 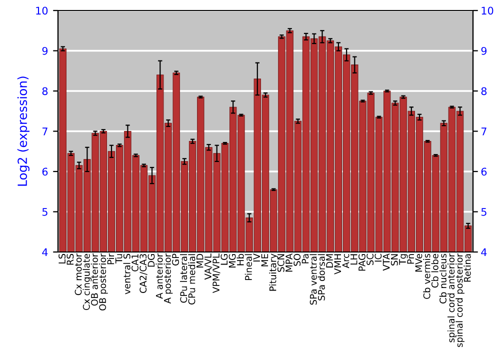 What do you see at coordinates (208, 266) in the screenshot?
I see `x-tick-label: VA/VL` at bounding box center [208, 266].